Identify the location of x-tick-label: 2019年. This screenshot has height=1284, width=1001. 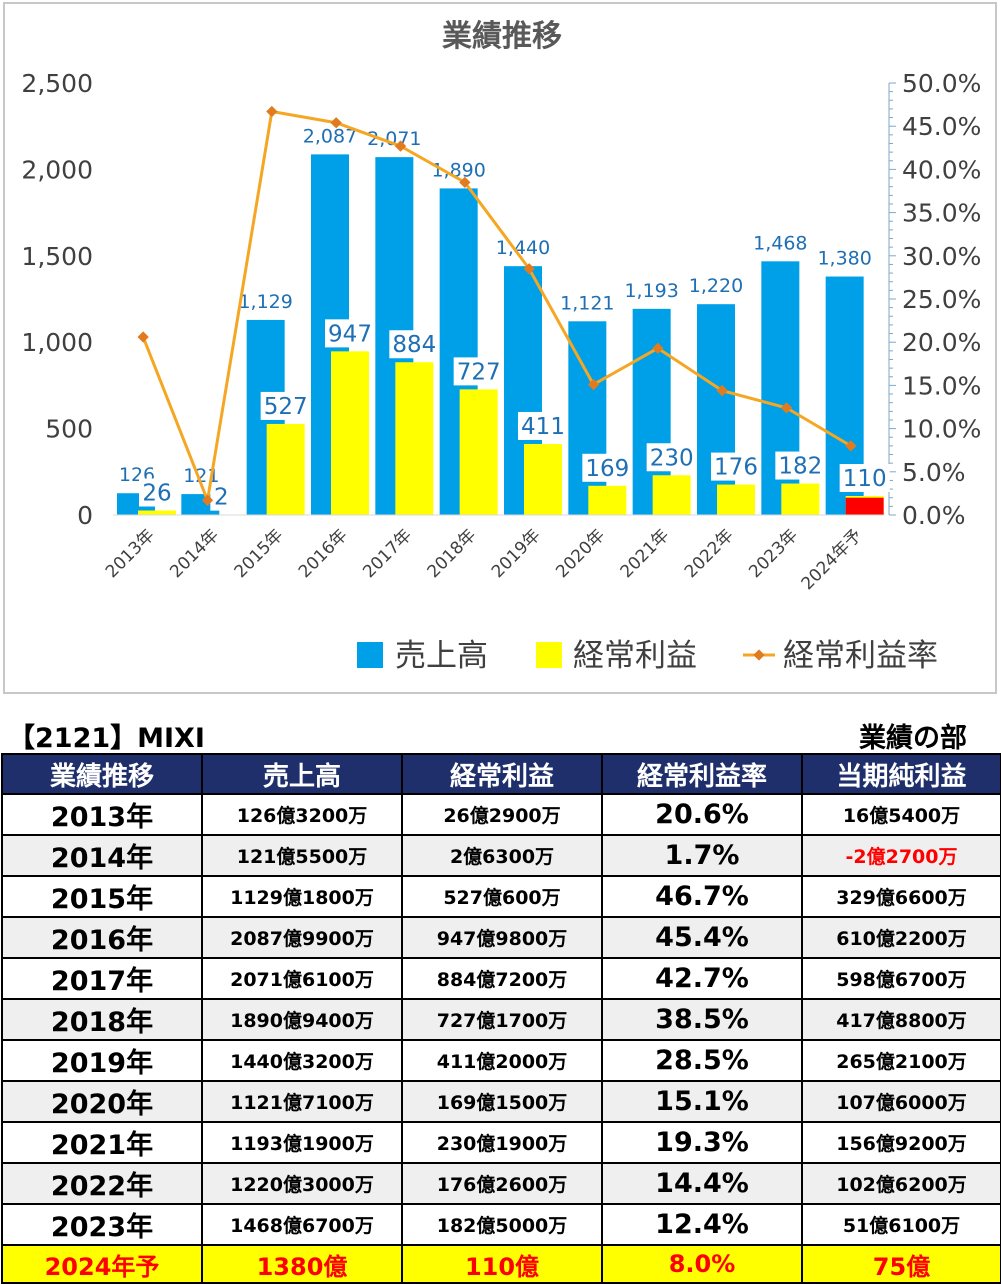
(516, 553).